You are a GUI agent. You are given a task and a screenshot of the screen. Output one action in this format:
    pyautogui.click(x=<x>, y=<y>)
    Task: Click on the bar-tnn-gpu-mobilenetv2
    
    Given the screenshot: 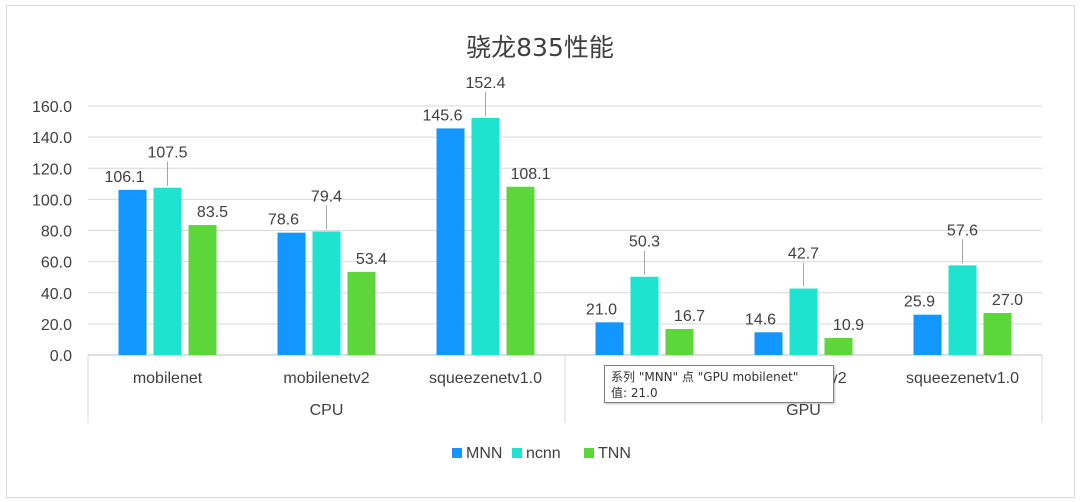 What is the action you would take?
    pyautogui.click(x=838, y=346)
    